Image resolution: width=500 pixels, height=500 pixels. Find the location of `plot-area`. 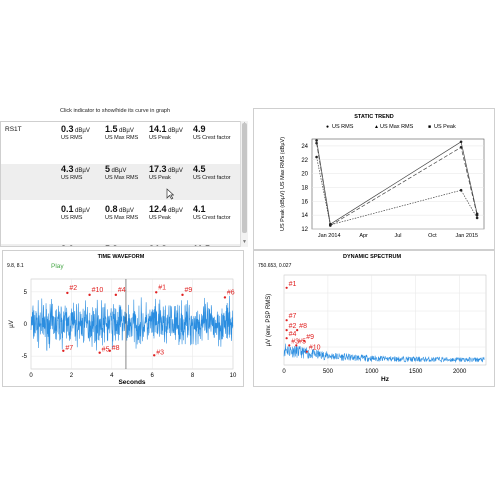

plot-area is located at coordinates (398, 184).